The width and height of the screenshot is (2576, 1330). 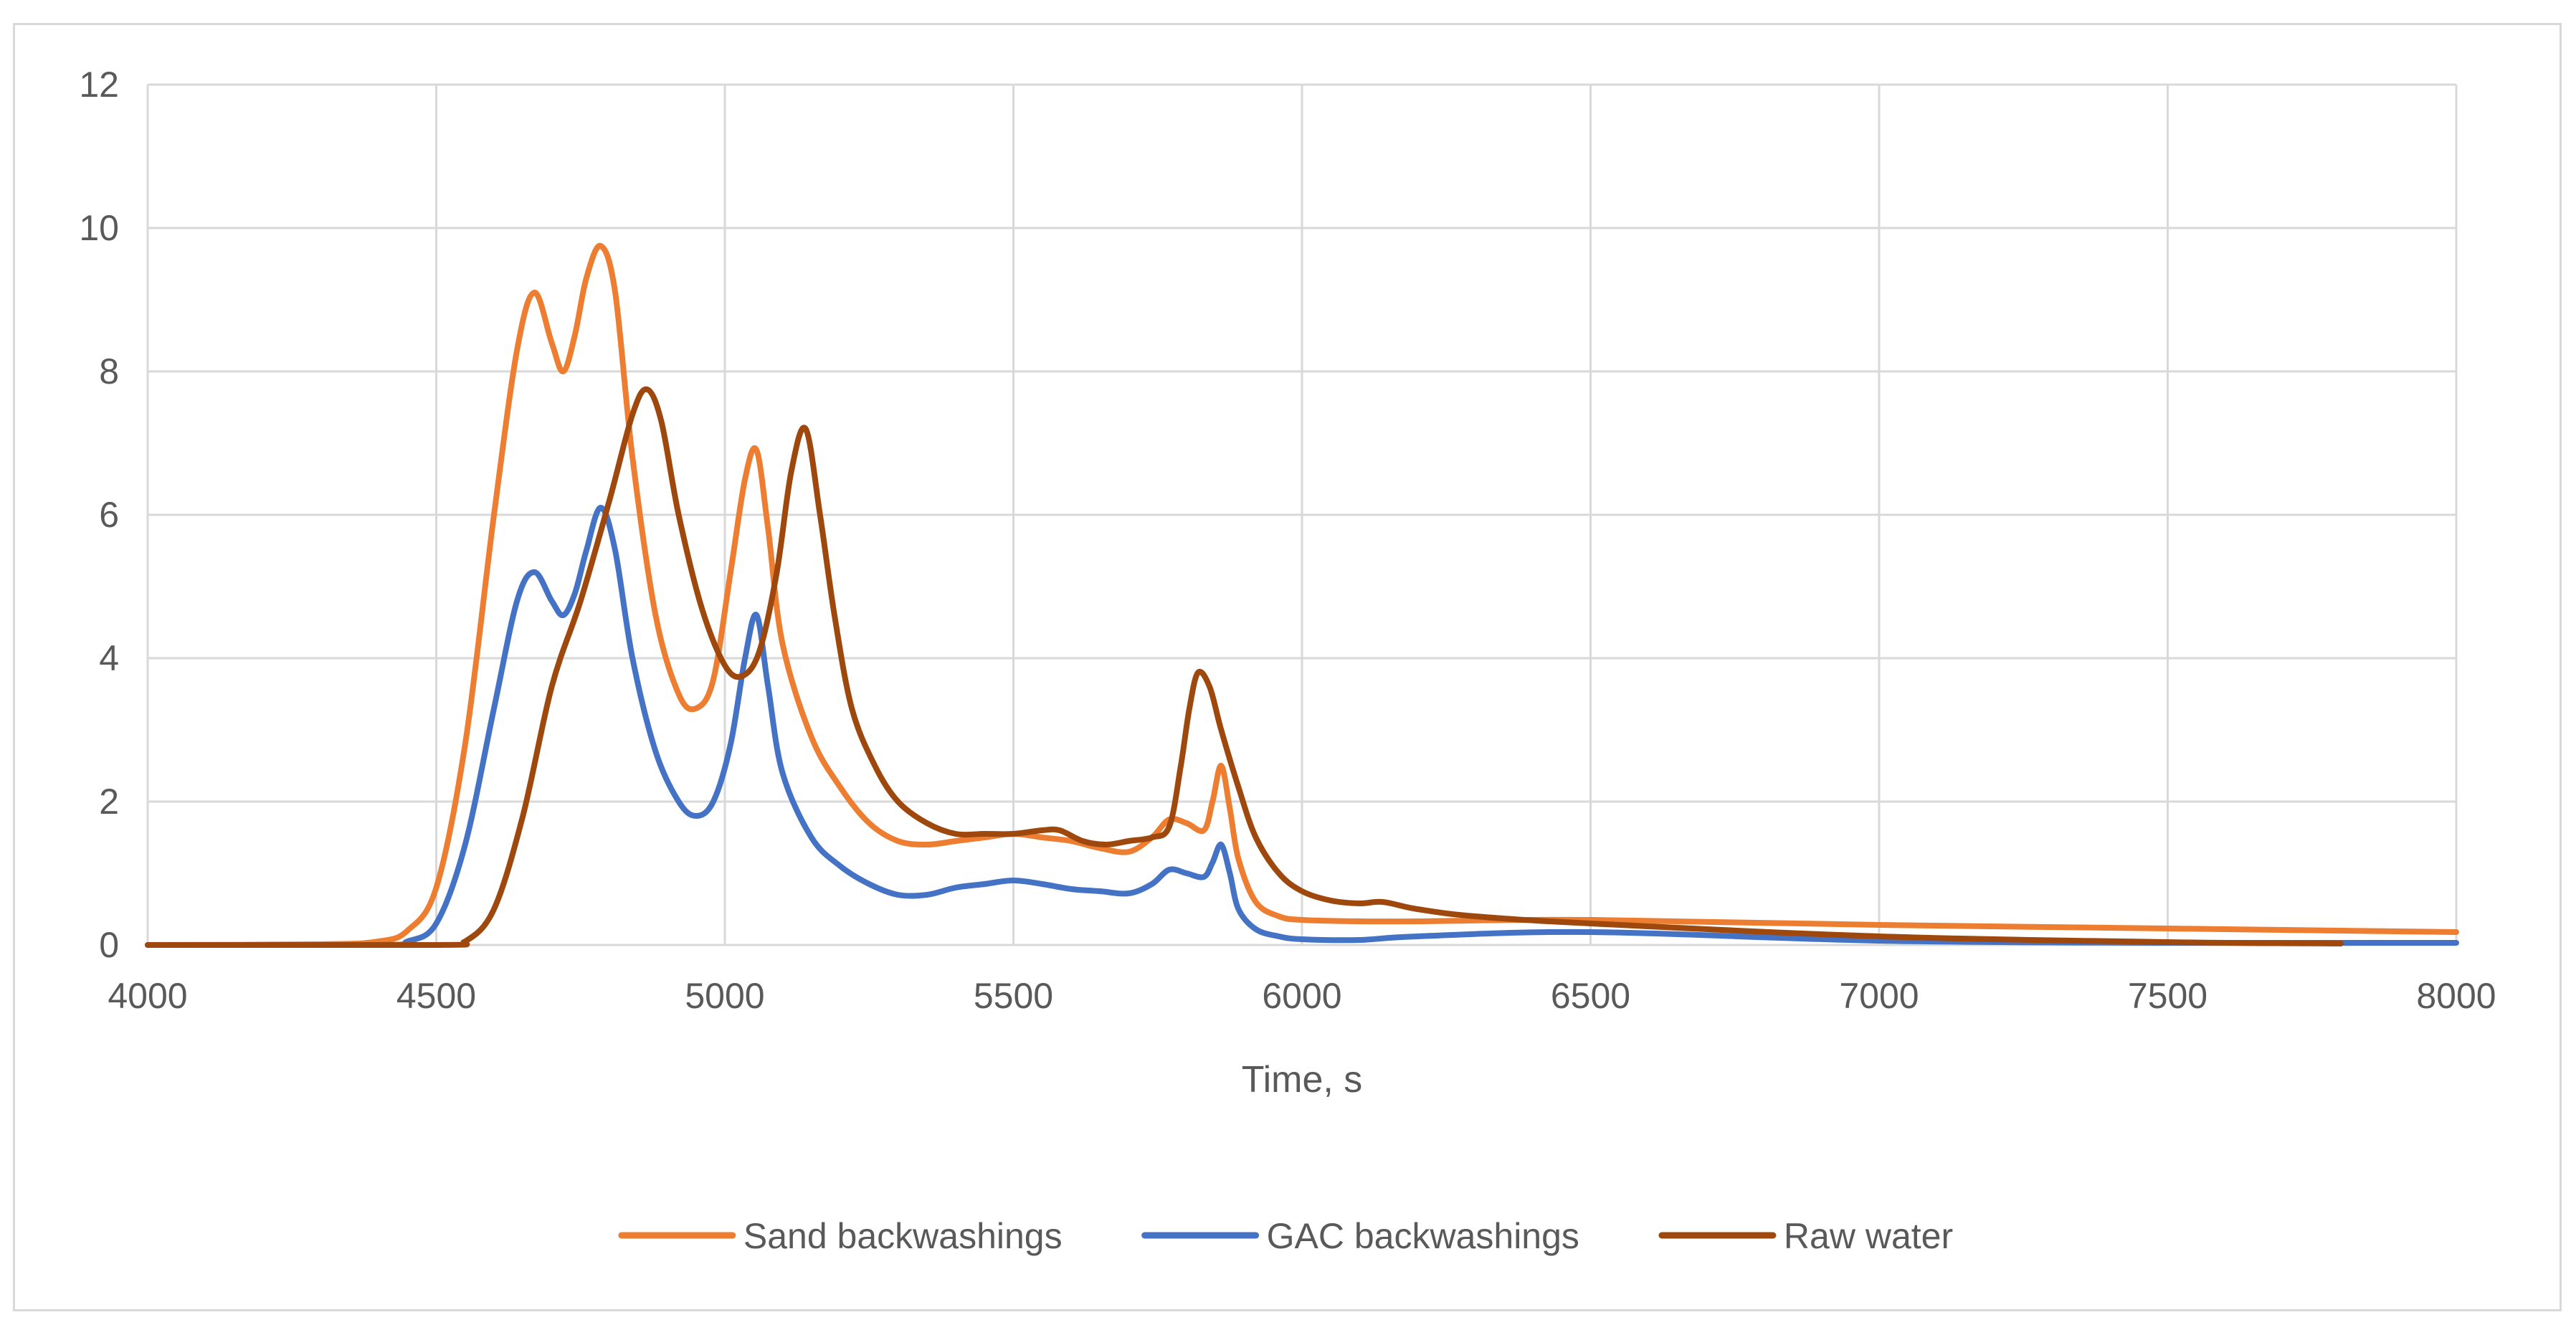 What do you see at coordinates (2456, 996) in the screenshot?
I see `x-tick-label: 8000` at bounding box center [2456, 996].